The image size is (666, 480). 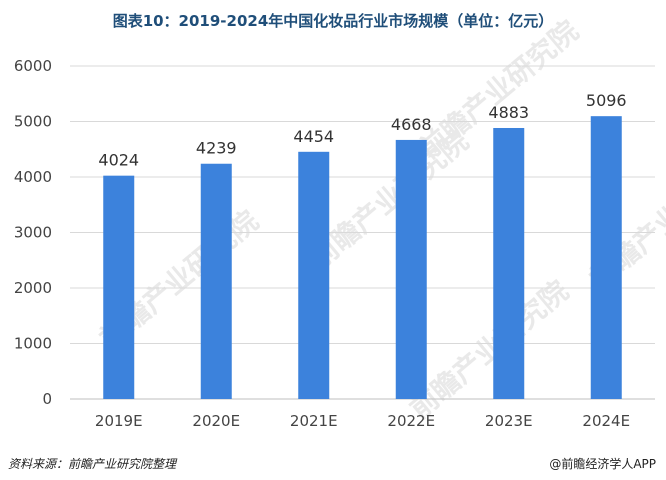 I want to click on data-label: 4024, so click(x=118, y=160).